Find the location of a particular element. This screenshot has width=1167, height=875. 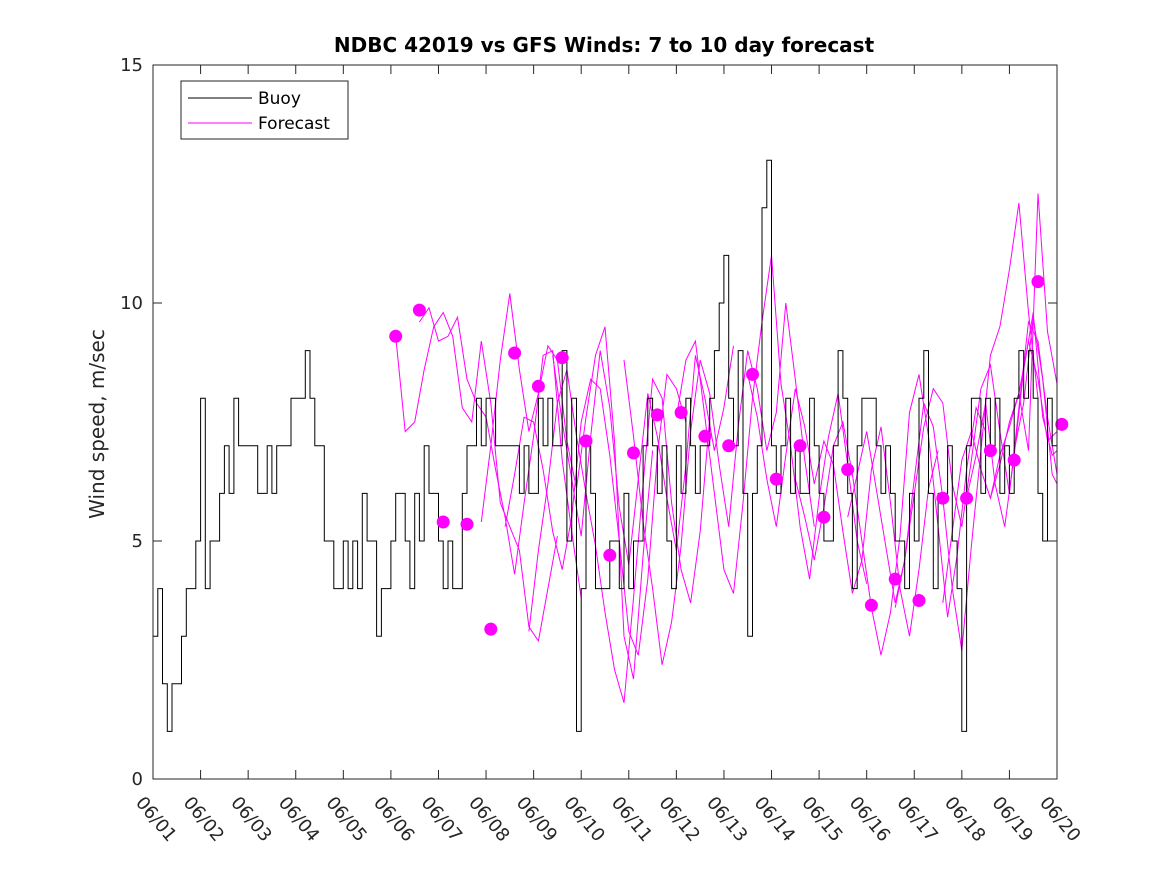

y-tick-label: 5 is located at coordinates (137, 541).